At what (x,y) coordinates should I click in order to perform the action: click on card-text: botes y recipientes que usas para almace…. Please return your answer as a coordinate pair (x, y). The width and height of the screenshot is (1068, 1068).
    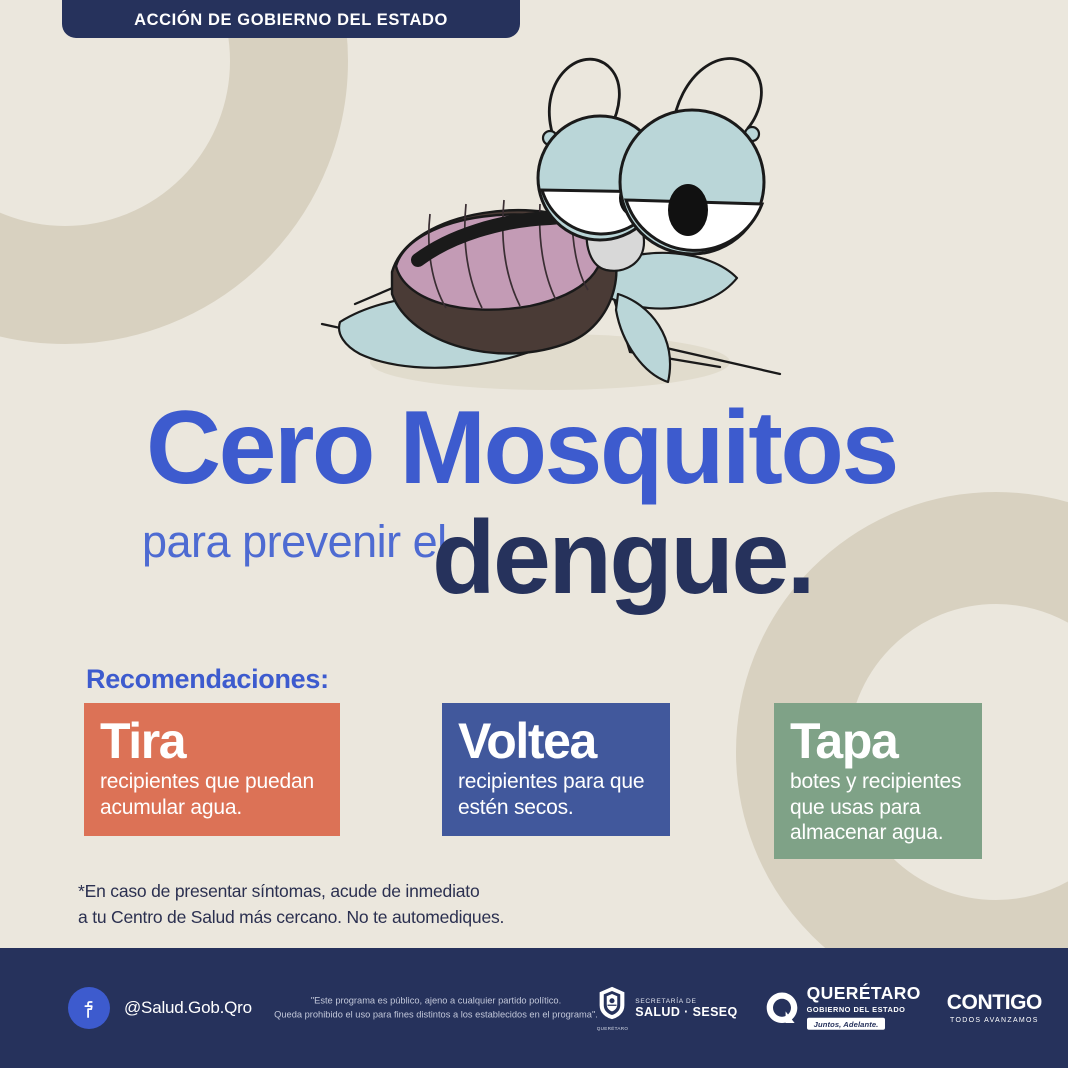
    Looking at the image, I should click on (876, 807).